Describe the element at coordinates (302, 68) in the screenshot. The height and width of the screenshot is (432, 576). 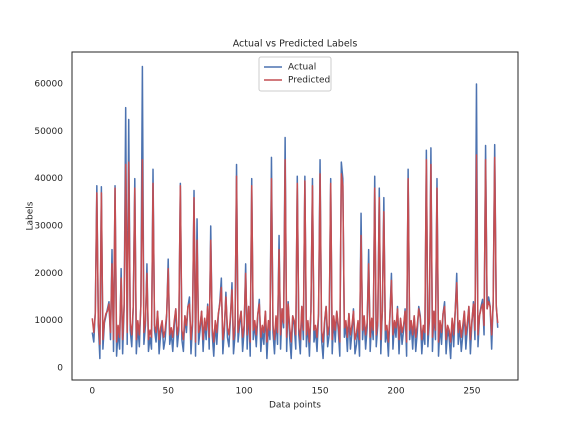
I see `legend-label: Actual` at that location.